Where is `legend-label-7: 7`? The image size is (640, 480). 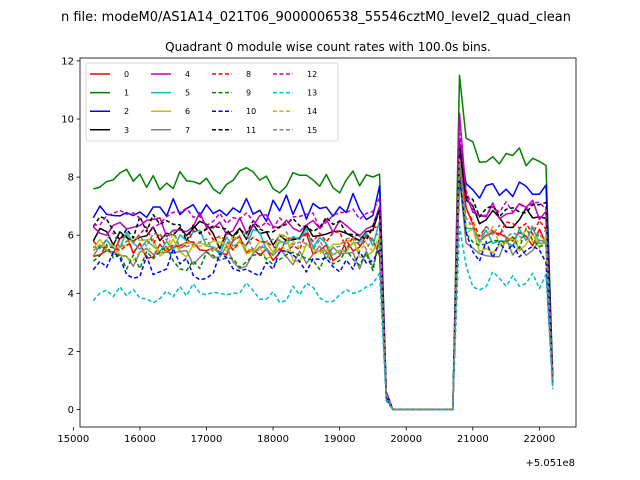
legend-label-7: 7 is located at coordinates (187, 130).